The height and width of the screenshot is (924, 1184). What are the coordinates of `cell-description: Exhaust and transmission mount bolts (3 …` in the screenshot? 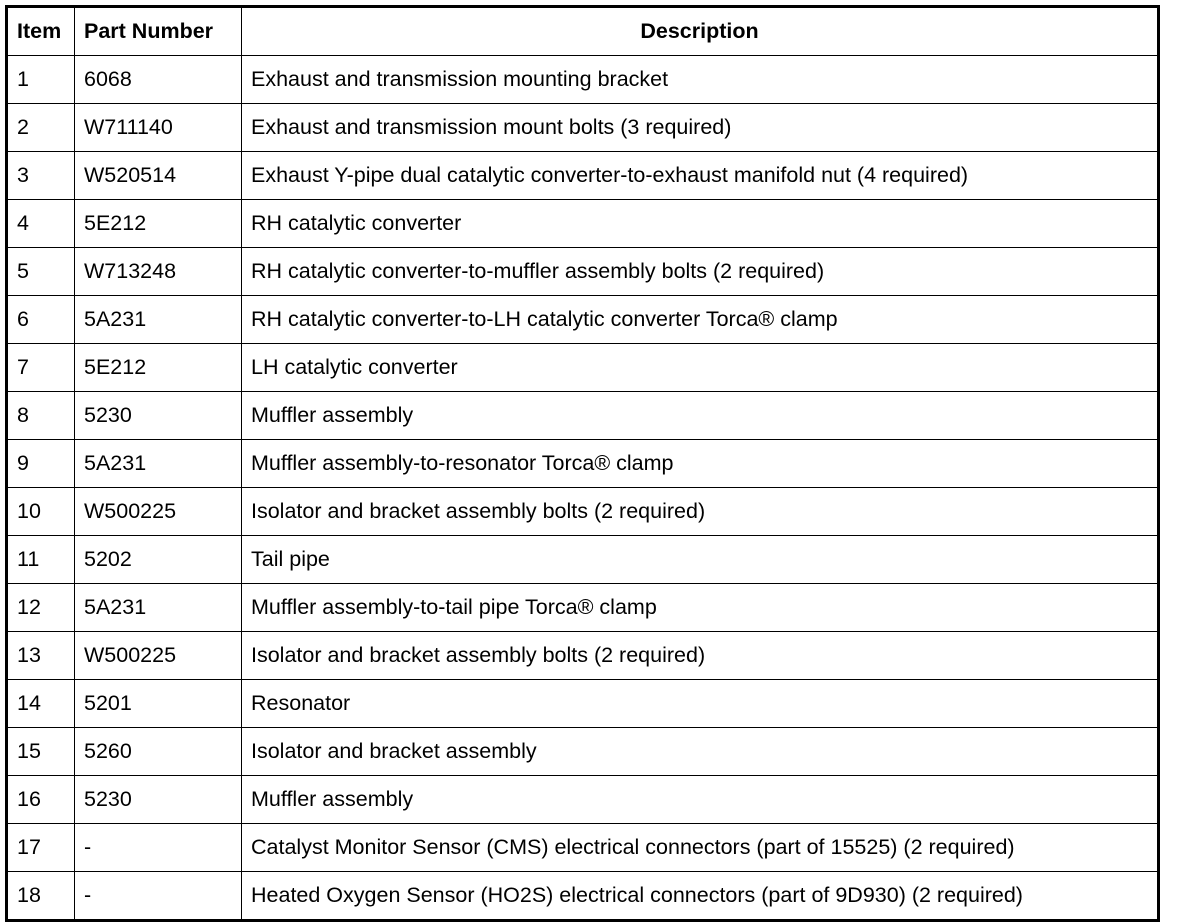 It's located at (700, 127).